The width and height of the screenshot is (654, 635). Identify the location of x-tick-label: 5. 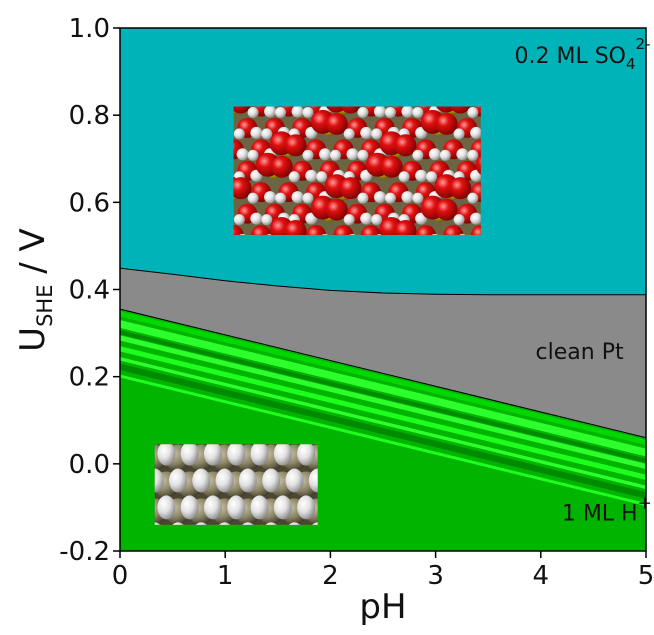
(646, 576).